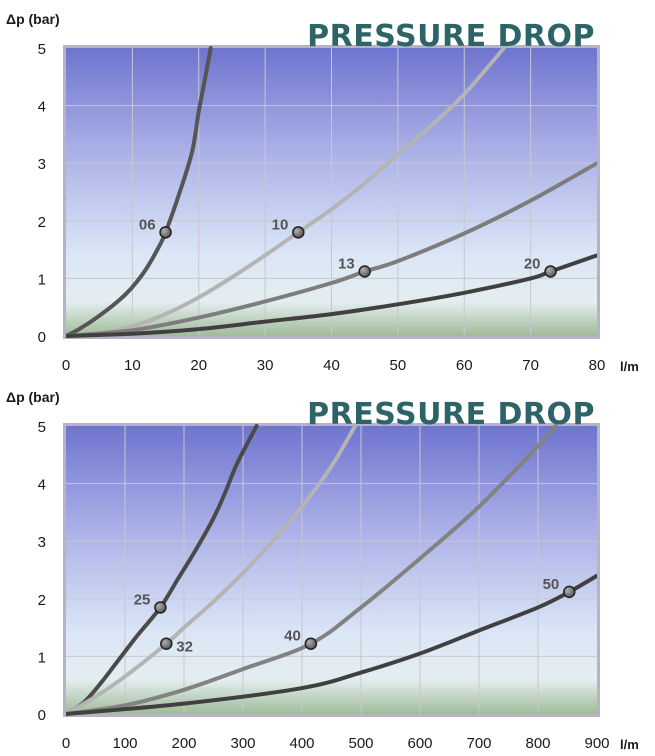 This screenshot has width=655, height=756. What do you see at coordinates (142, 599) in the screenshot?
I see `series-label-25: 25` at bounding box center [142, 599].